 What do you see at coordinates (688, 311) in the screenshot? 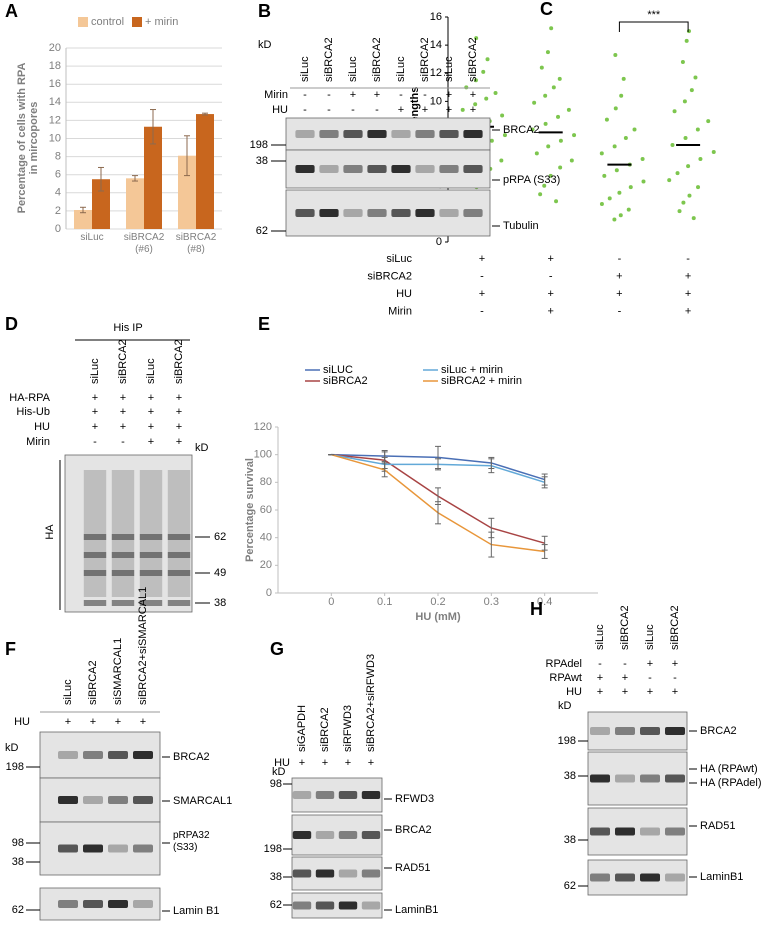
I see `condition-value: +` at bounding box center [688, 311].